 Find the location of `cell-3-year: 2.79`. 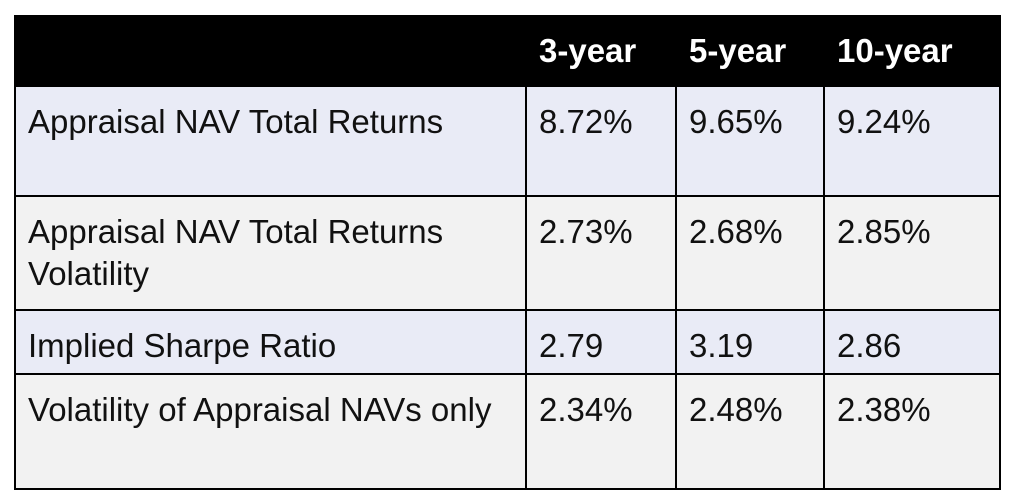

cell-3-year: 2.79 is located at coordinates (601, 342).